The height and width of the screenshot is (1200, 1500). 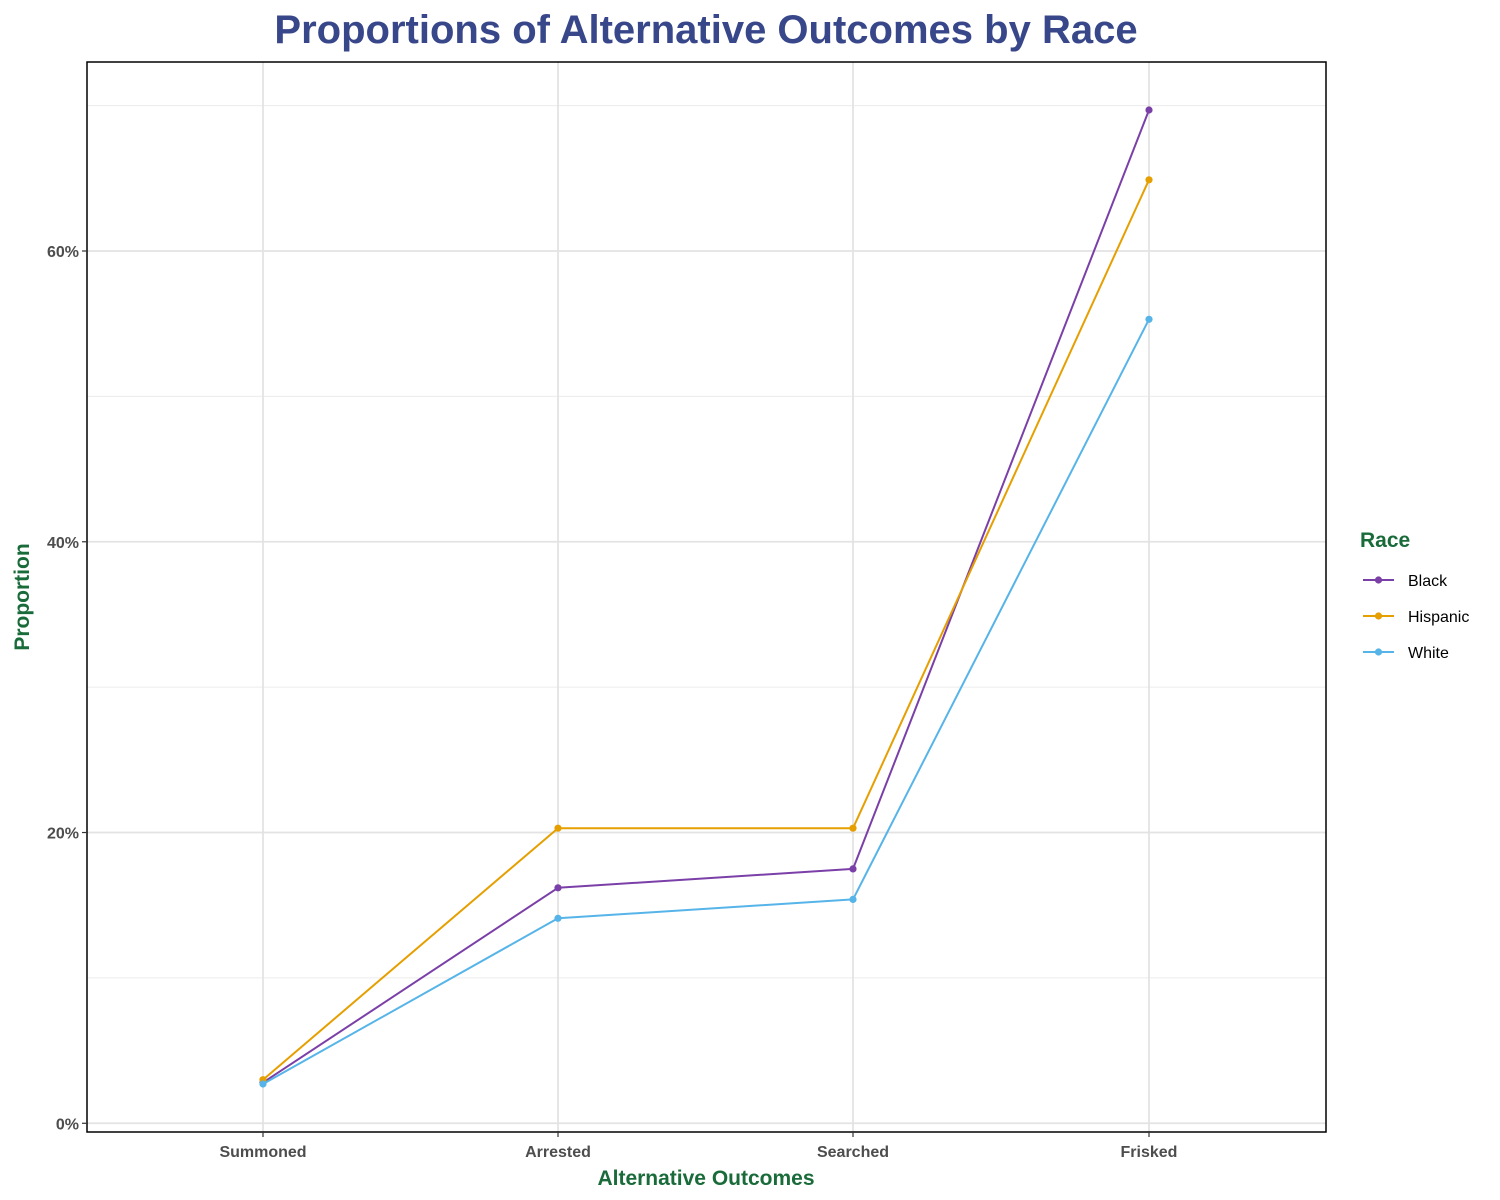 What do you see at coordinates (705, 1178) in the screenshot?
I see `x-axis-title: Alternative Outcomes` at bounding box center [705, 1178].